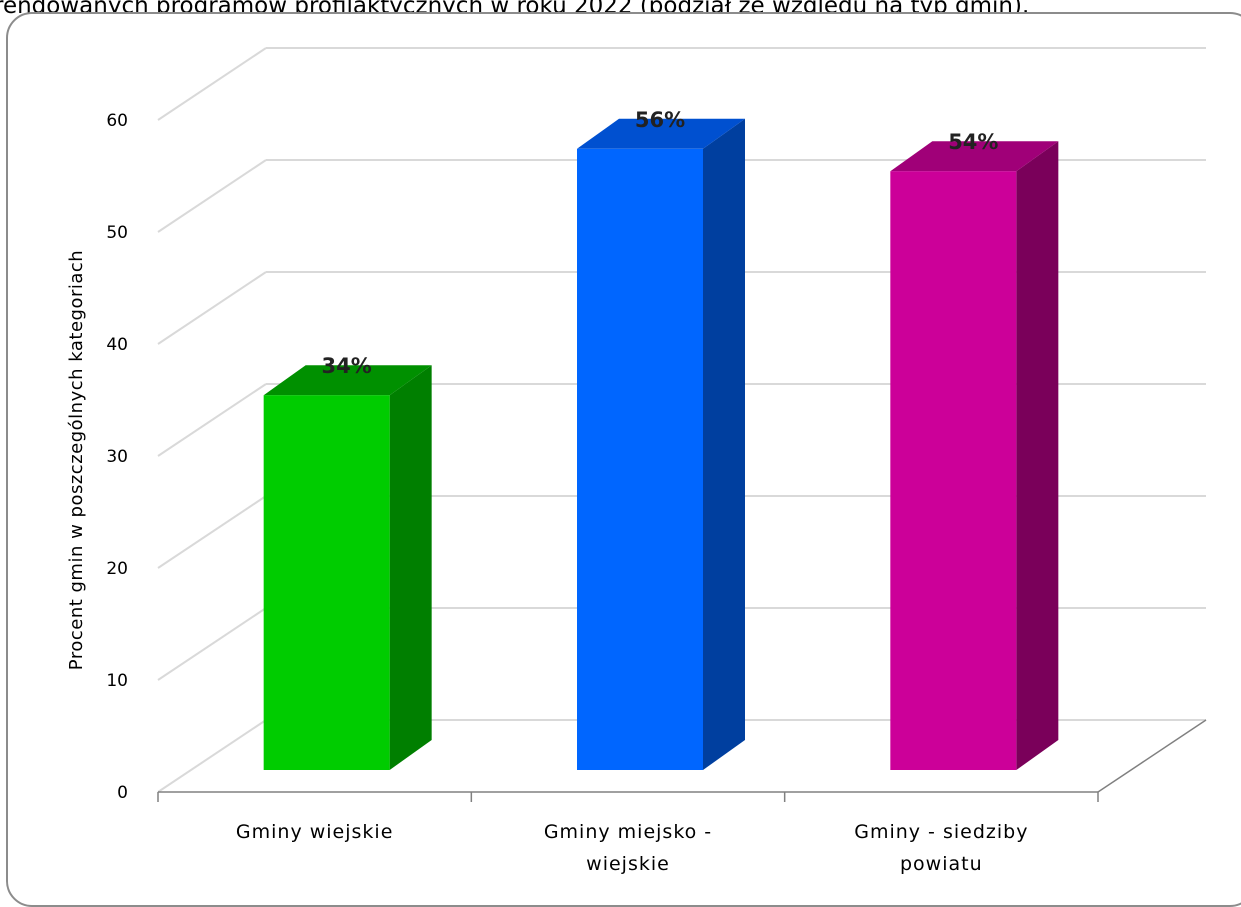 The height and width of the screenshot is (907, 1241). Describe the element at coordinates (1152, 756) in the screenshot. I see `floor-right-edge` at that location.